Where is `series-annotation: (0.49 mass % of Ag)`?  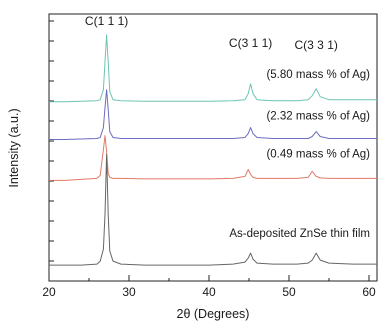 series-annotation: (0.49 mass % of Ag) is located at coordinates (318, 154).